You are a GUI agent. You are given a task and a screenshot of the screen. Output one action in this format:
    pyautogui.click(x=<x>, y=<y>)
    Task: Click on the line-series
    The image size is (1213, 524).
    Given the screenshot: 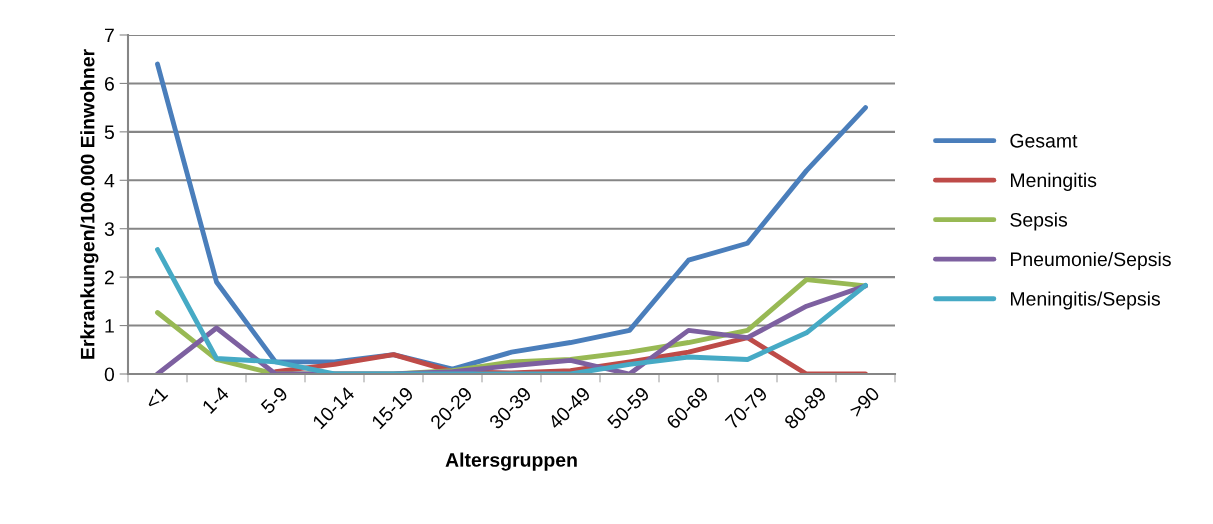 What is the action you would take?
    pyautogui.click(x=511, y=310)
    